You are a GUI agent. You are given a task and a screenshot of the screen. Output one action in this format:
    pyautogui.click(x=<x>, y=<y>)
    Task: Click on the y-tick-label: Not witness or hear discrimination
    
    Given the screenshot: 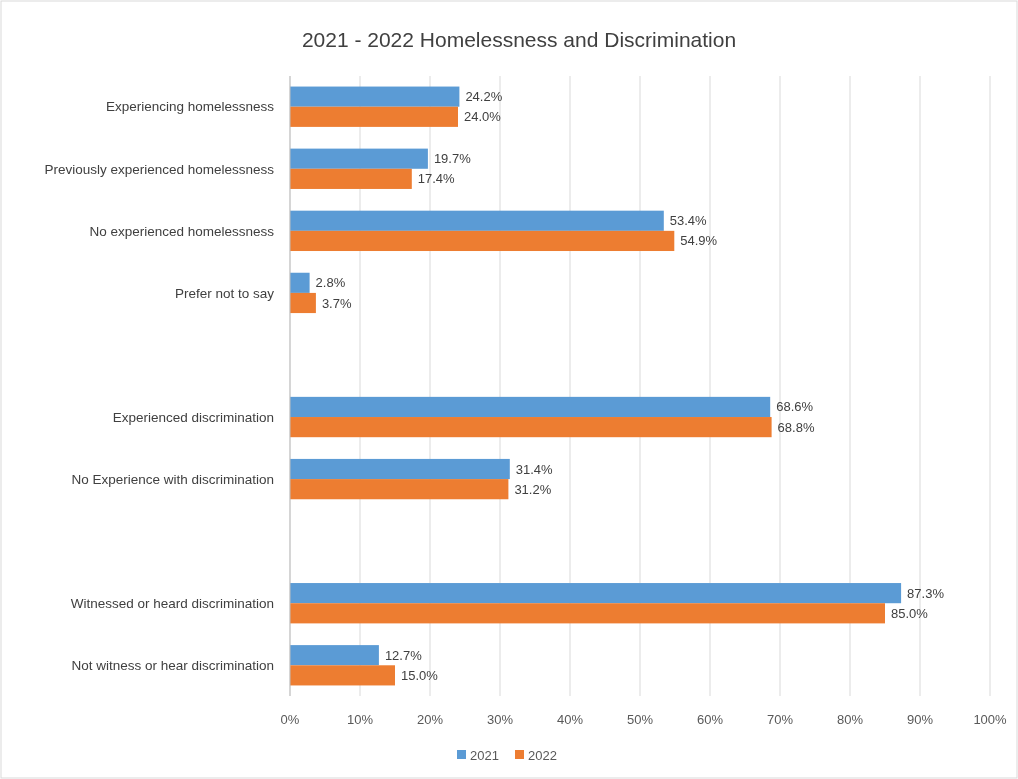 What is the action you would take?
    pyautogui.click(x=172, y=665)
    